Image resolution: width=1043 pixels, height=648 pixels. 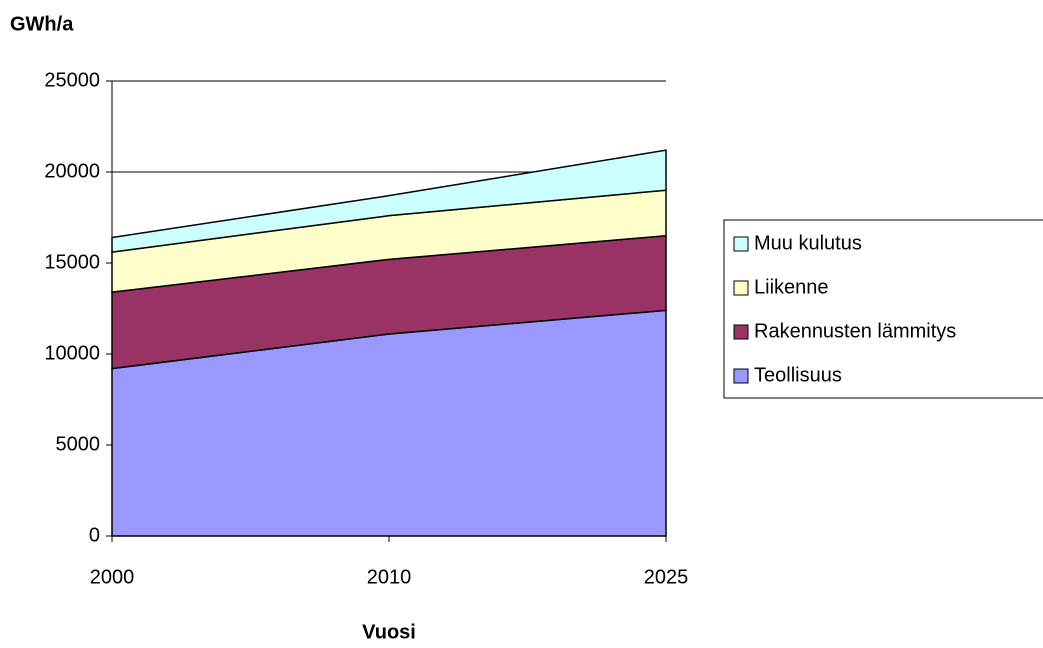 I want to click on x-tick-label: 2000, so click(x=112, y=577).